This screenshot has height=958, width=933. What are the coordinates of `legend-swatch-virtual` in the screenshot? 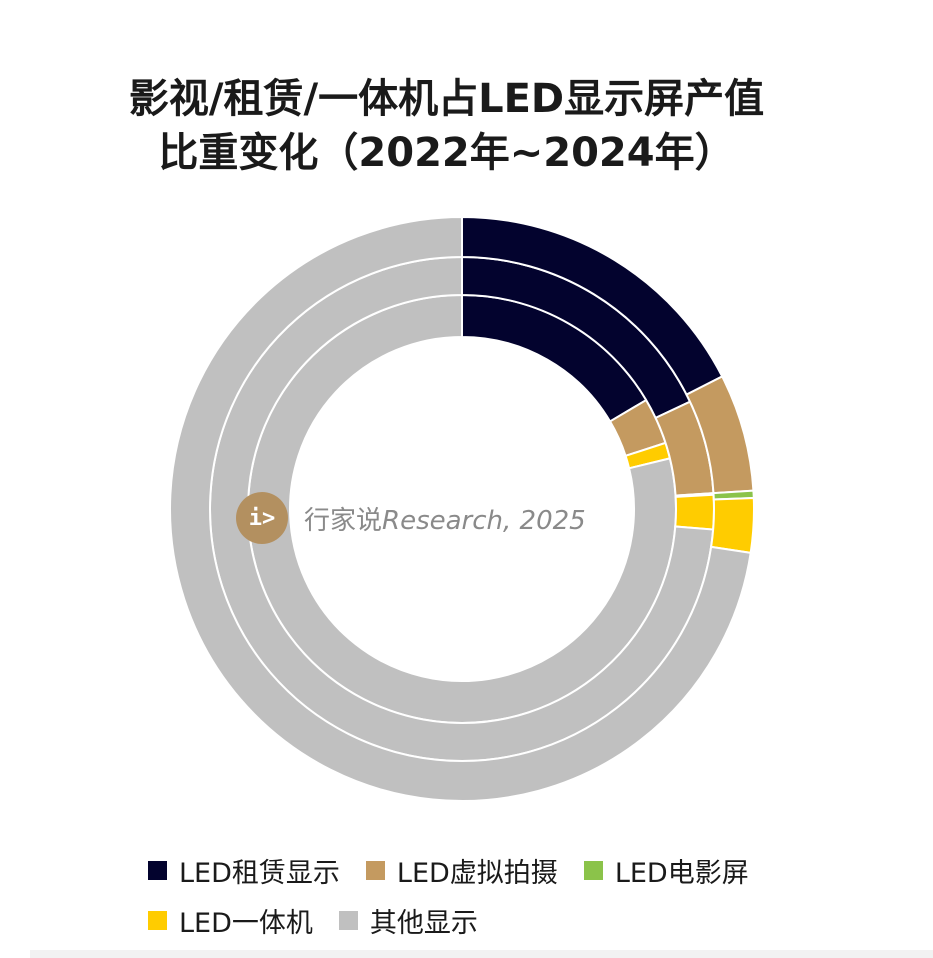 It's located at (375, 870).